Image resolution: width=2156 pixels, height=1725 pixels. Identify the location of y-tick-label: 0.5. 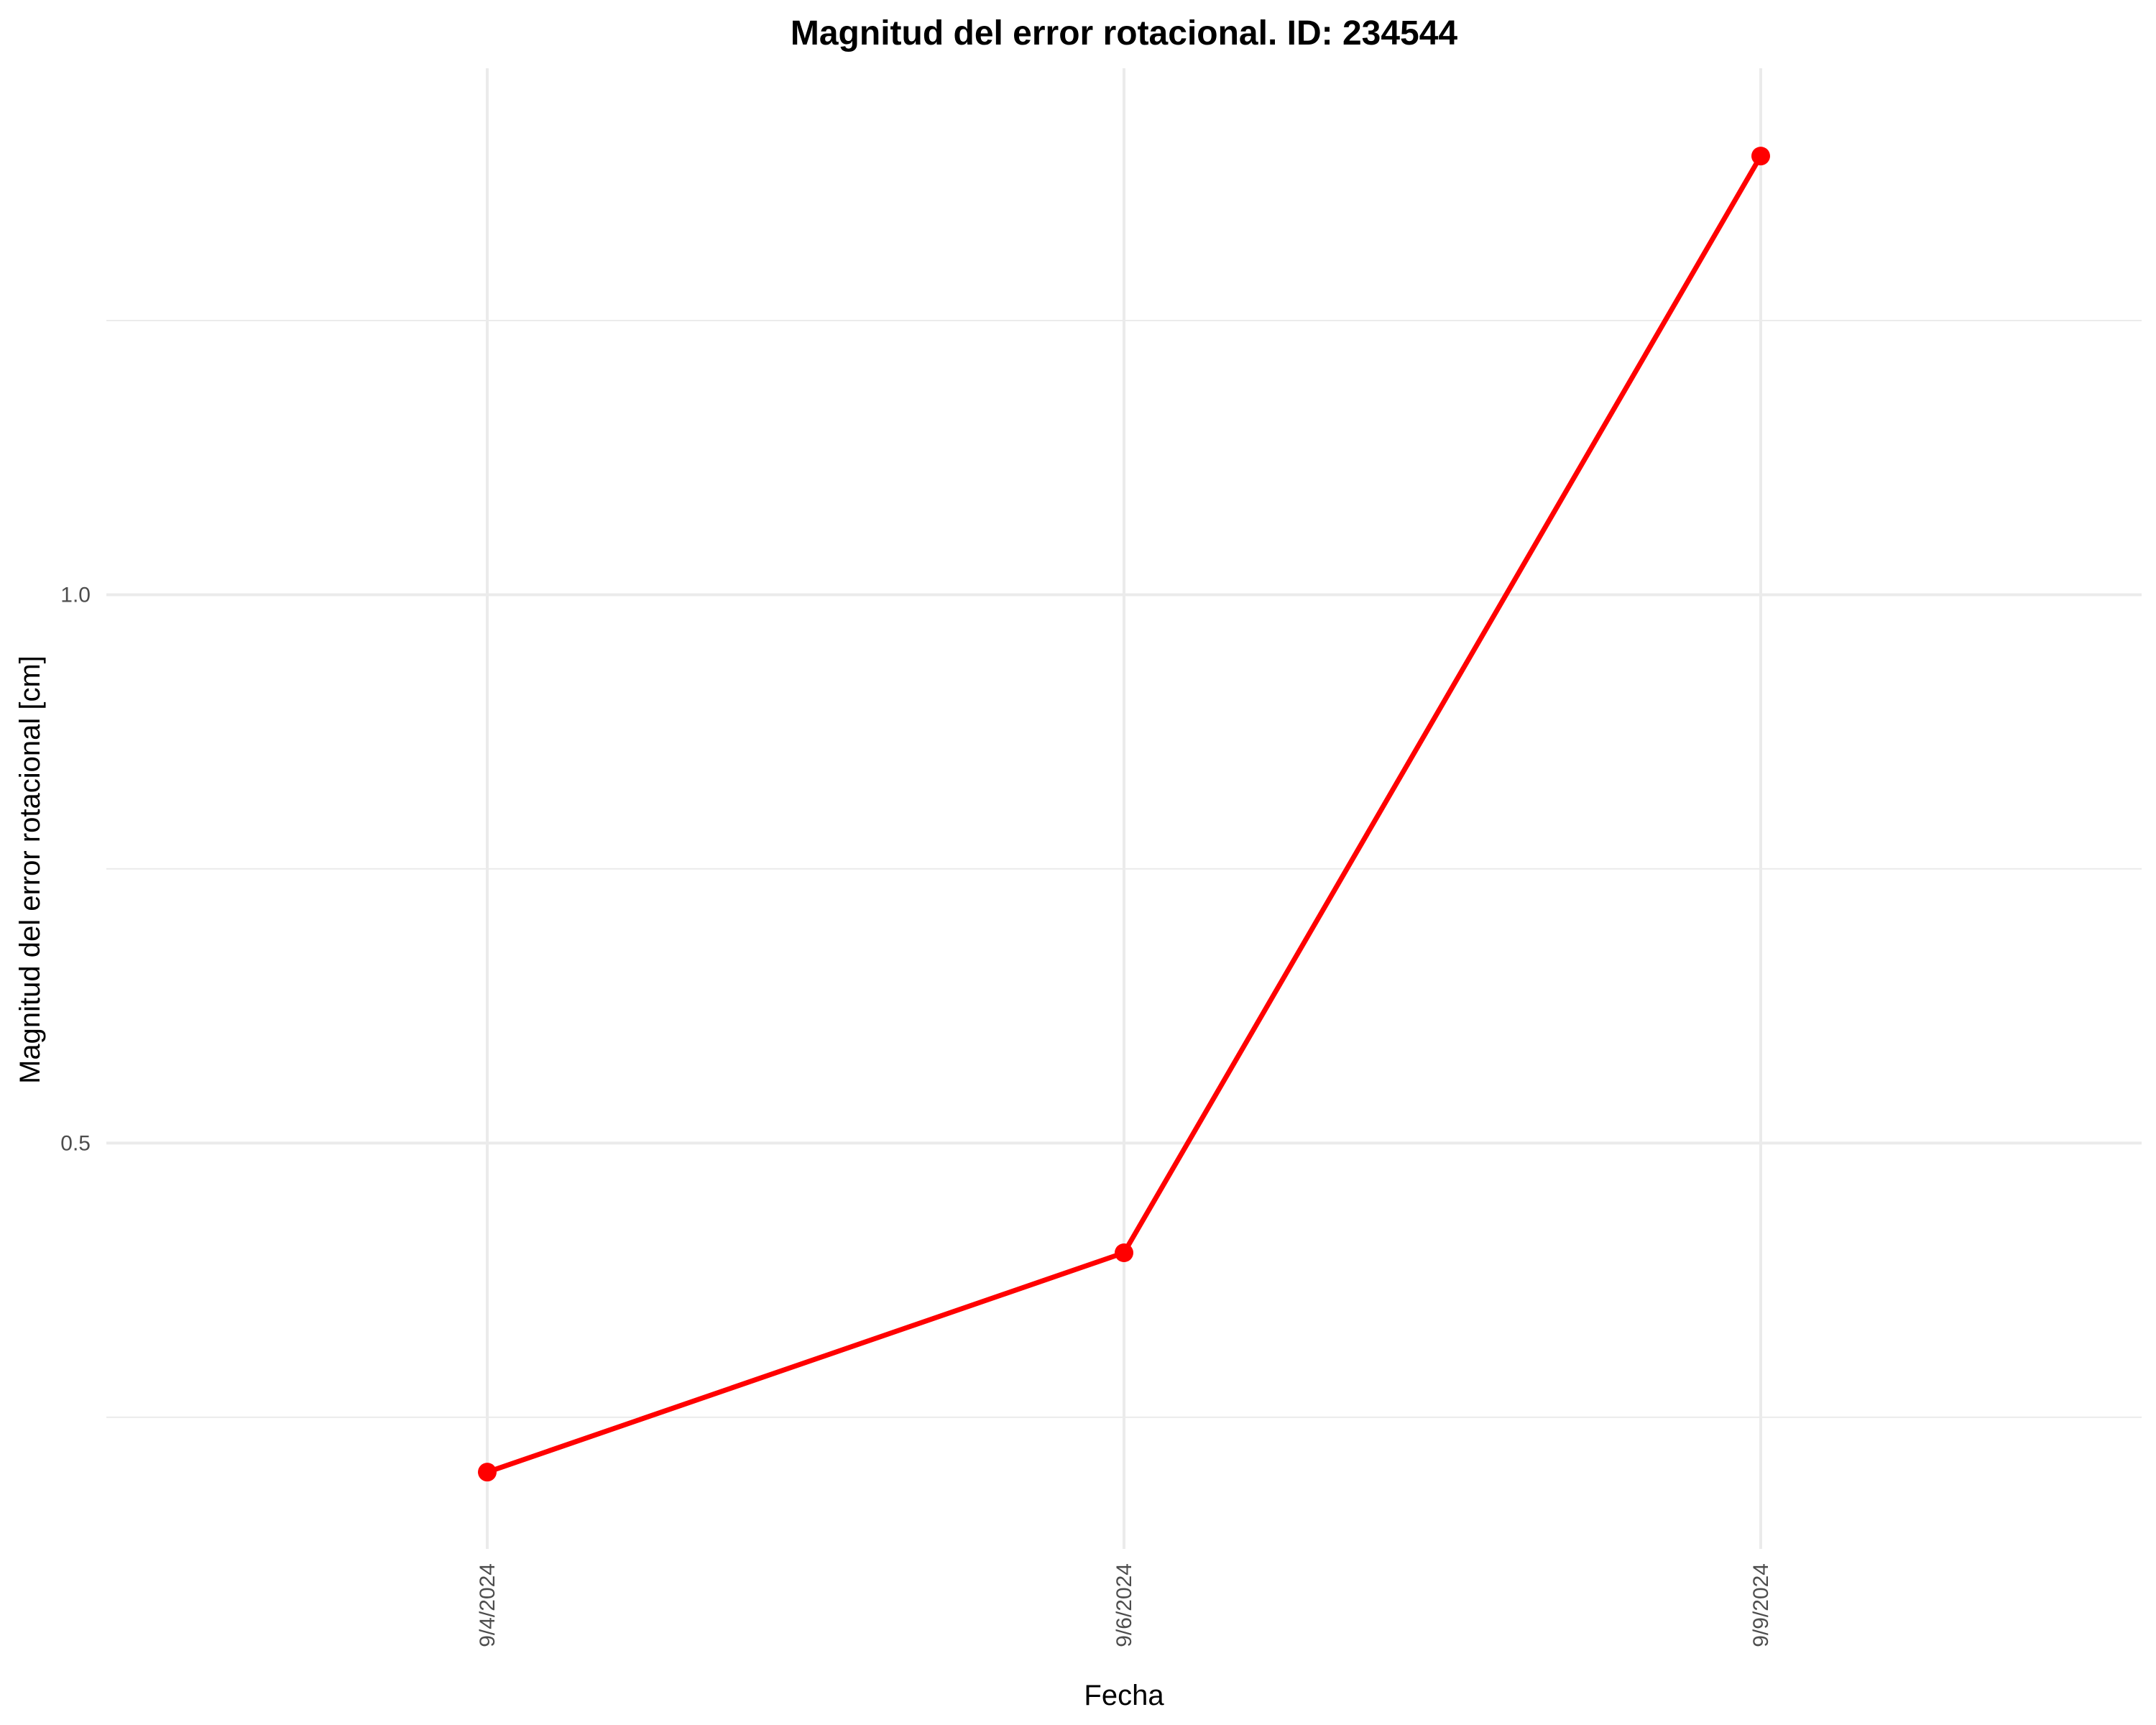
(75, 1143).